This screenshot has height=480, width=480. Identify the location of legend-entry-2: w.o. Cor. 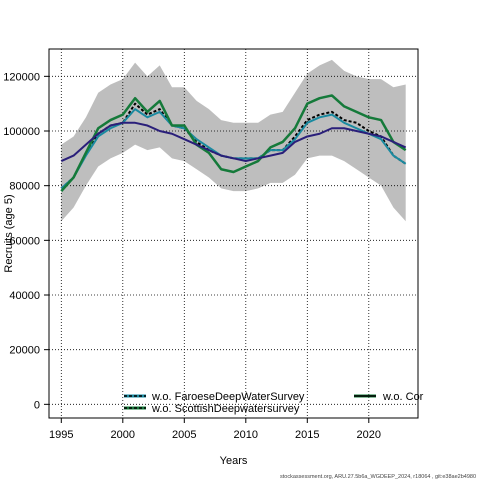
(389, 397).